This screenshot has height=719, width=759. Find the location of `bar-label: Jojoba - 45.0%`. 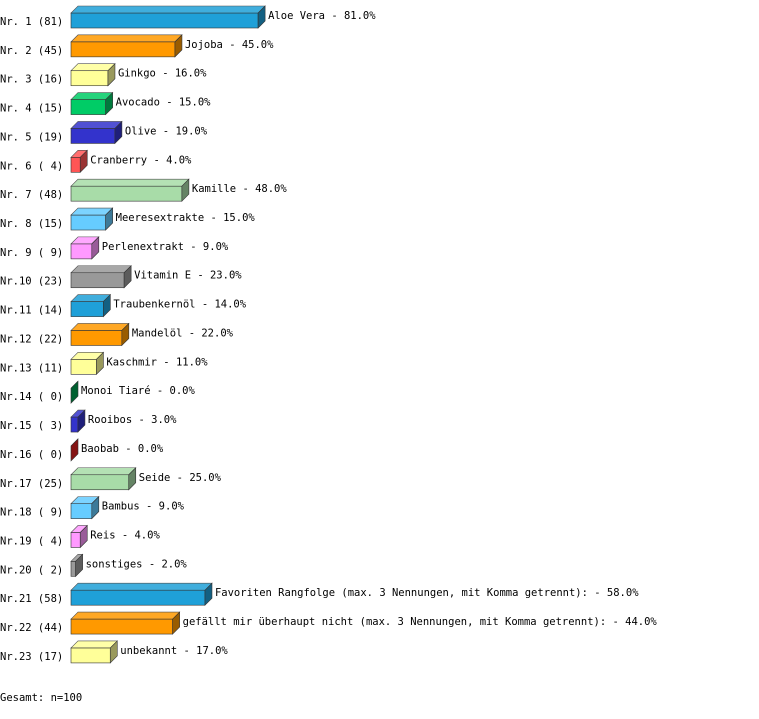

bar-label: Jojoba - 45.0% is located at coordinates (229, 45).